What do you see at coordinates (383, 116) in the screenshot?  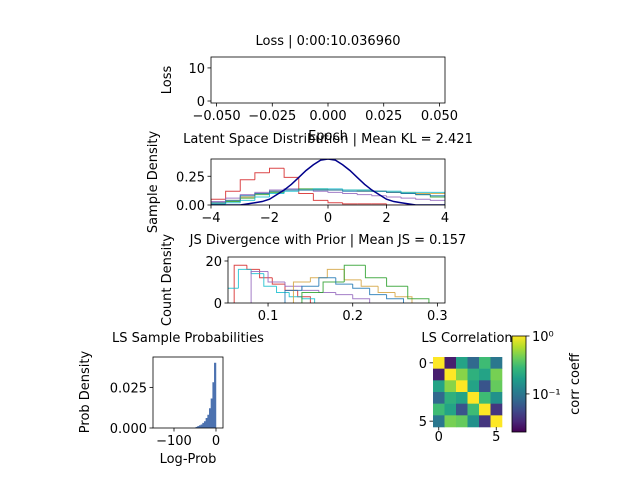 I see `x-tick-label: 0.025` at bounding box center [383, 116].